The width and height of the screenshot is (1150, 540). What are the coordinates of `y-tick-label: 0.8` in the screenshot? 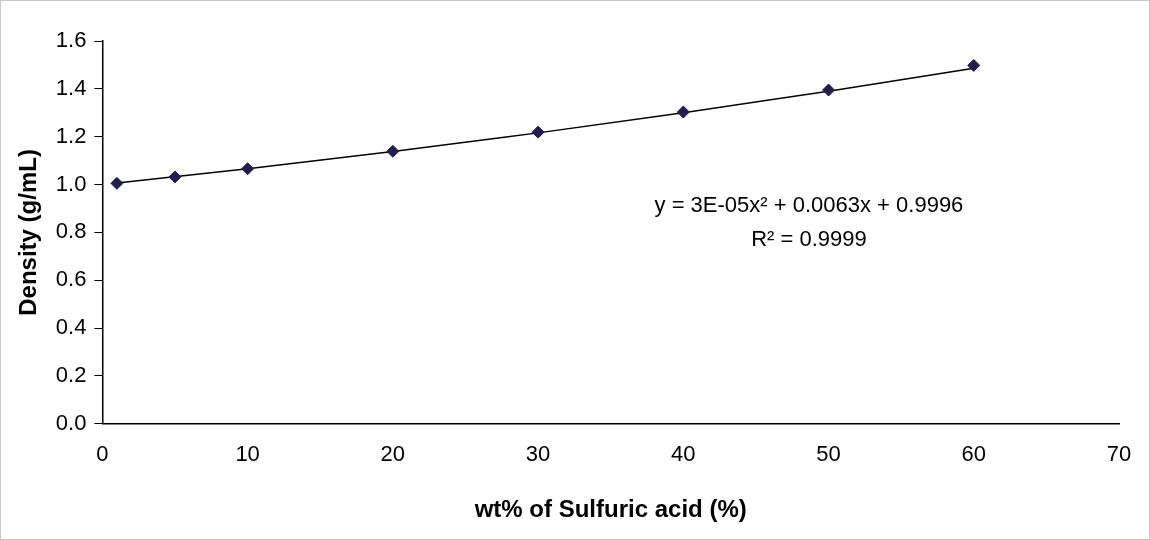 It's located at (71, 231).